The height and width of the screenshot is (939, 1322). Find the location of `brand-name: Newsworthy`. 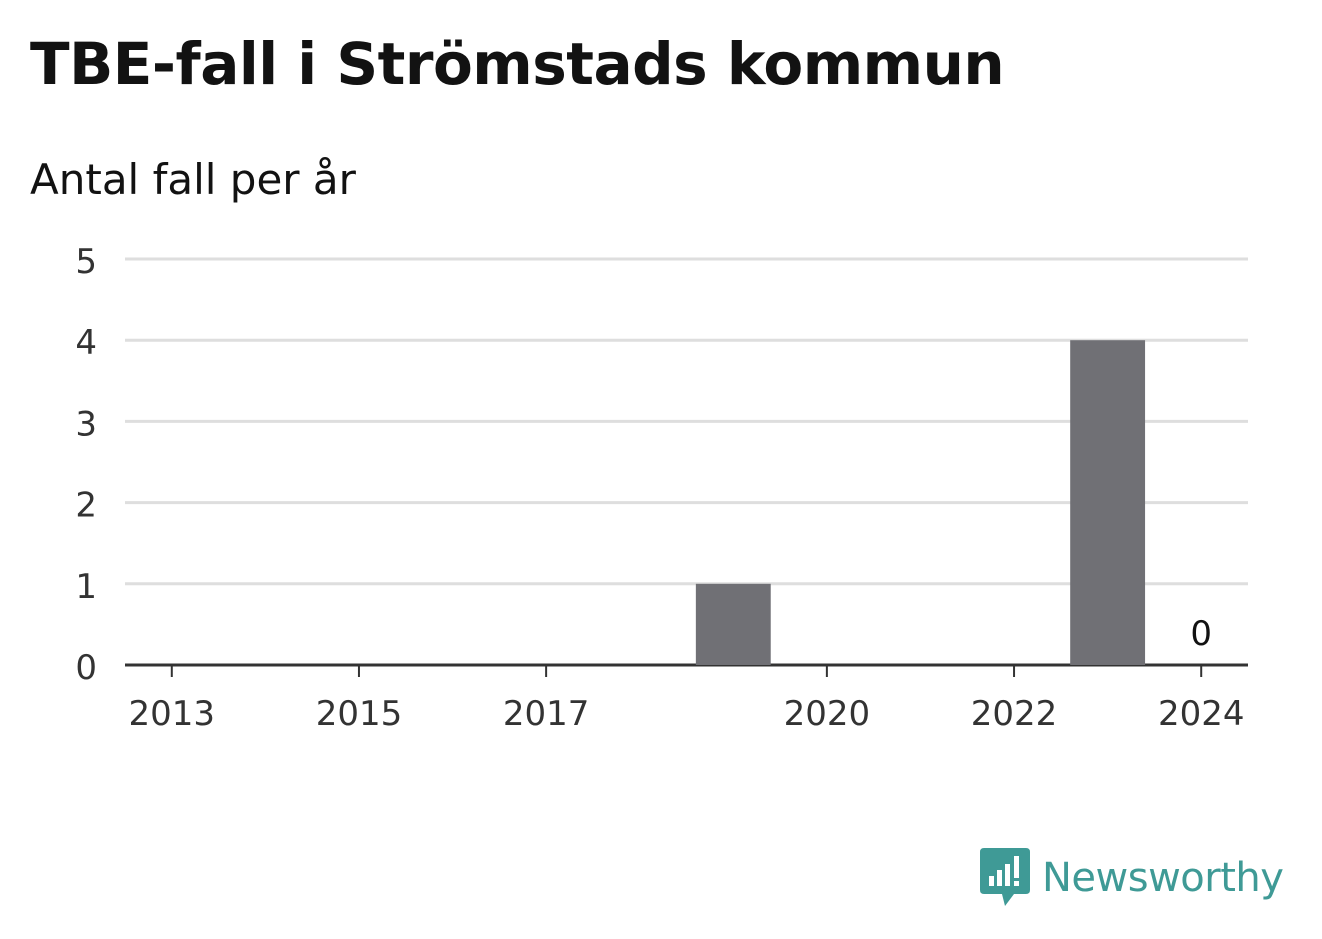

brand-name: Newsworthy is located at coordinates (1163, 878).